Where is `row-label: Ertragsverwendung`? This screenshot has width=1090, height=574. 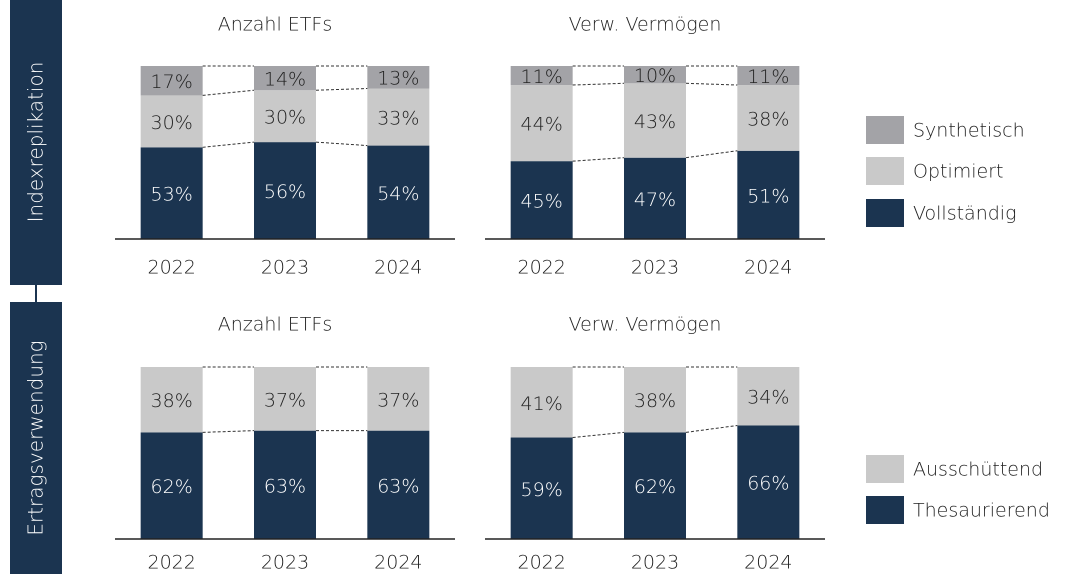 row-label: Ertragsverwendung is located at coordinates (36, 437).